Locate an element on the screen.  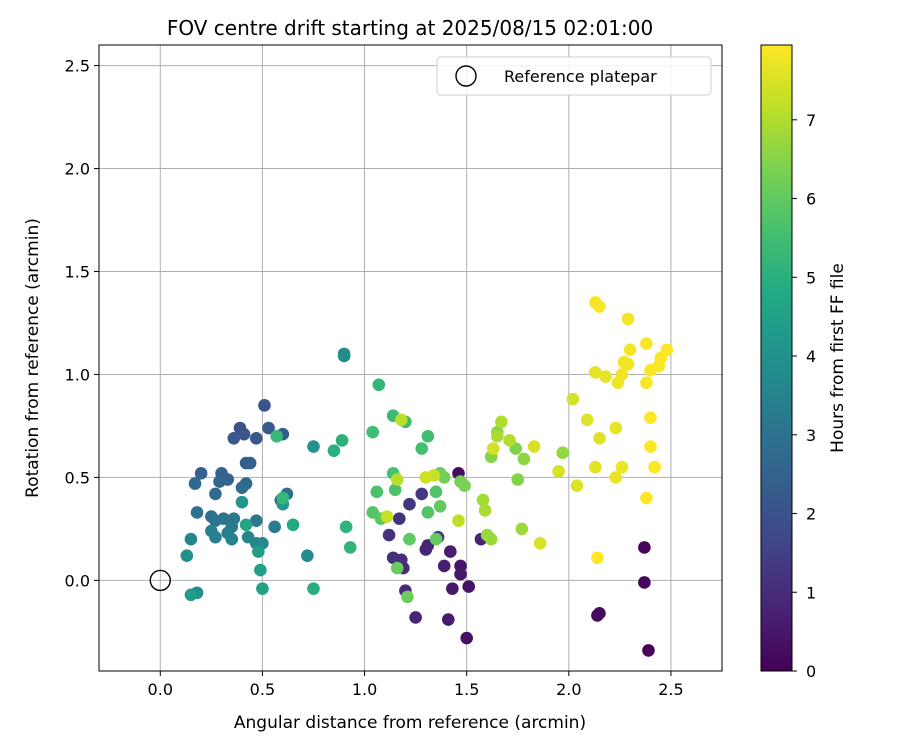
legend: Reference platepar is located at coordinates (574, 76).